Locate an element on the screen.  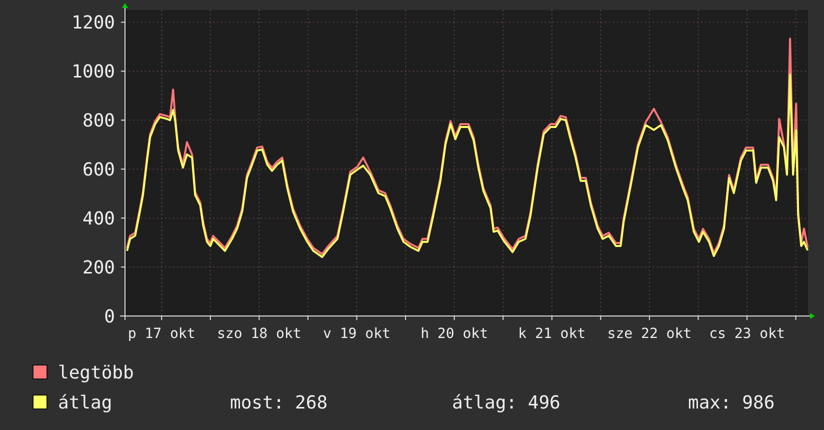
x-tick-label: h 20 okt is located at coordinates (454, 334).